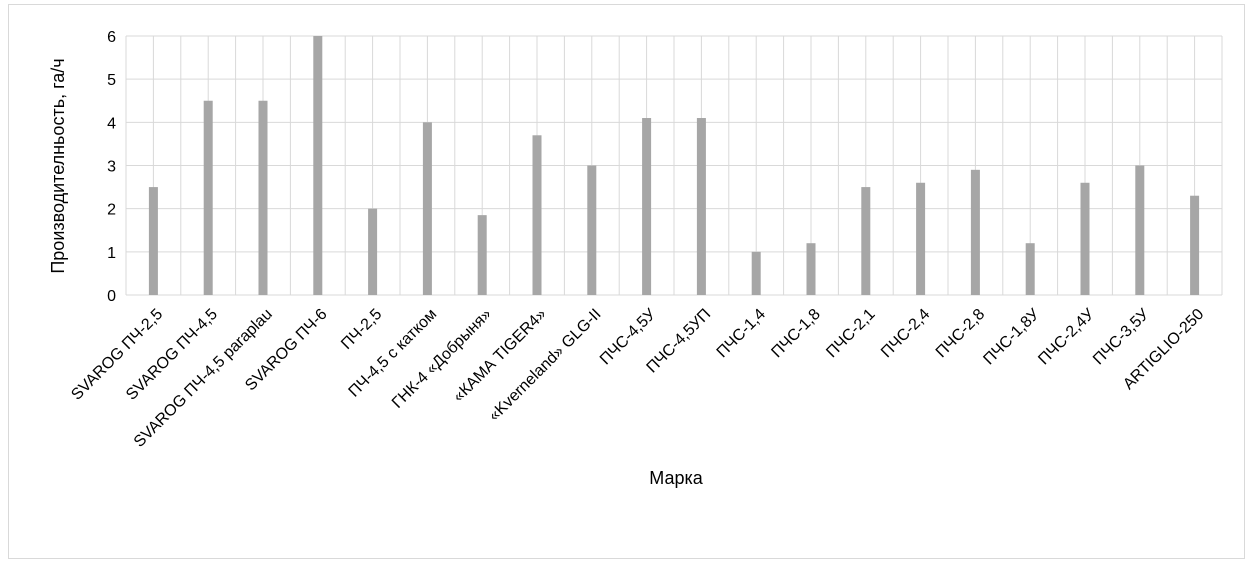  What do you see at coordinates (850, 333) in the screenshot?
I see `x-tick-label: ПЧС-2,1` at bounding box center [850, 333].